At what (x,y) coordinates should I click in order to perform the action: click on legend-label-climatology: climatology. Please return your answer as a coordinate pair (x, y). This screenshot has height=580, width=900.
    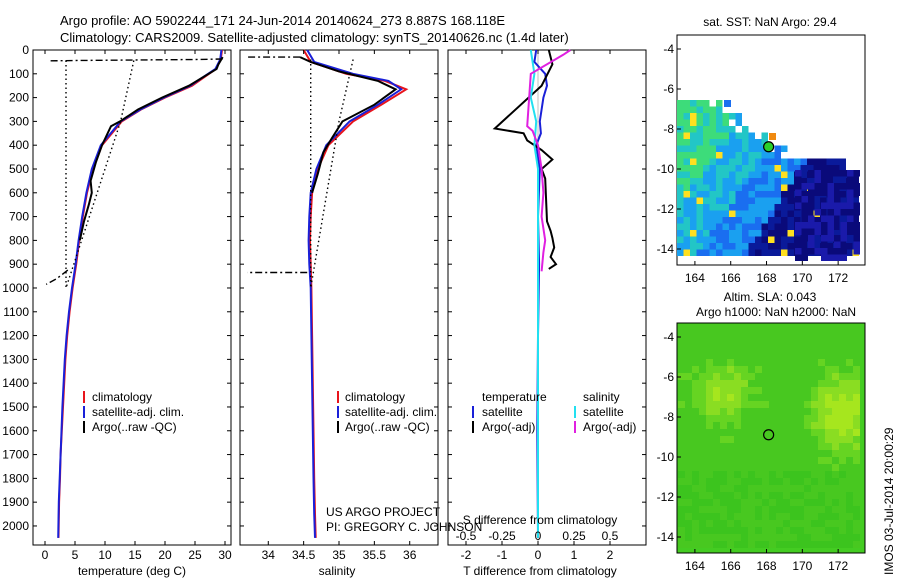
    Looking at the image, I should click on (122, 397).